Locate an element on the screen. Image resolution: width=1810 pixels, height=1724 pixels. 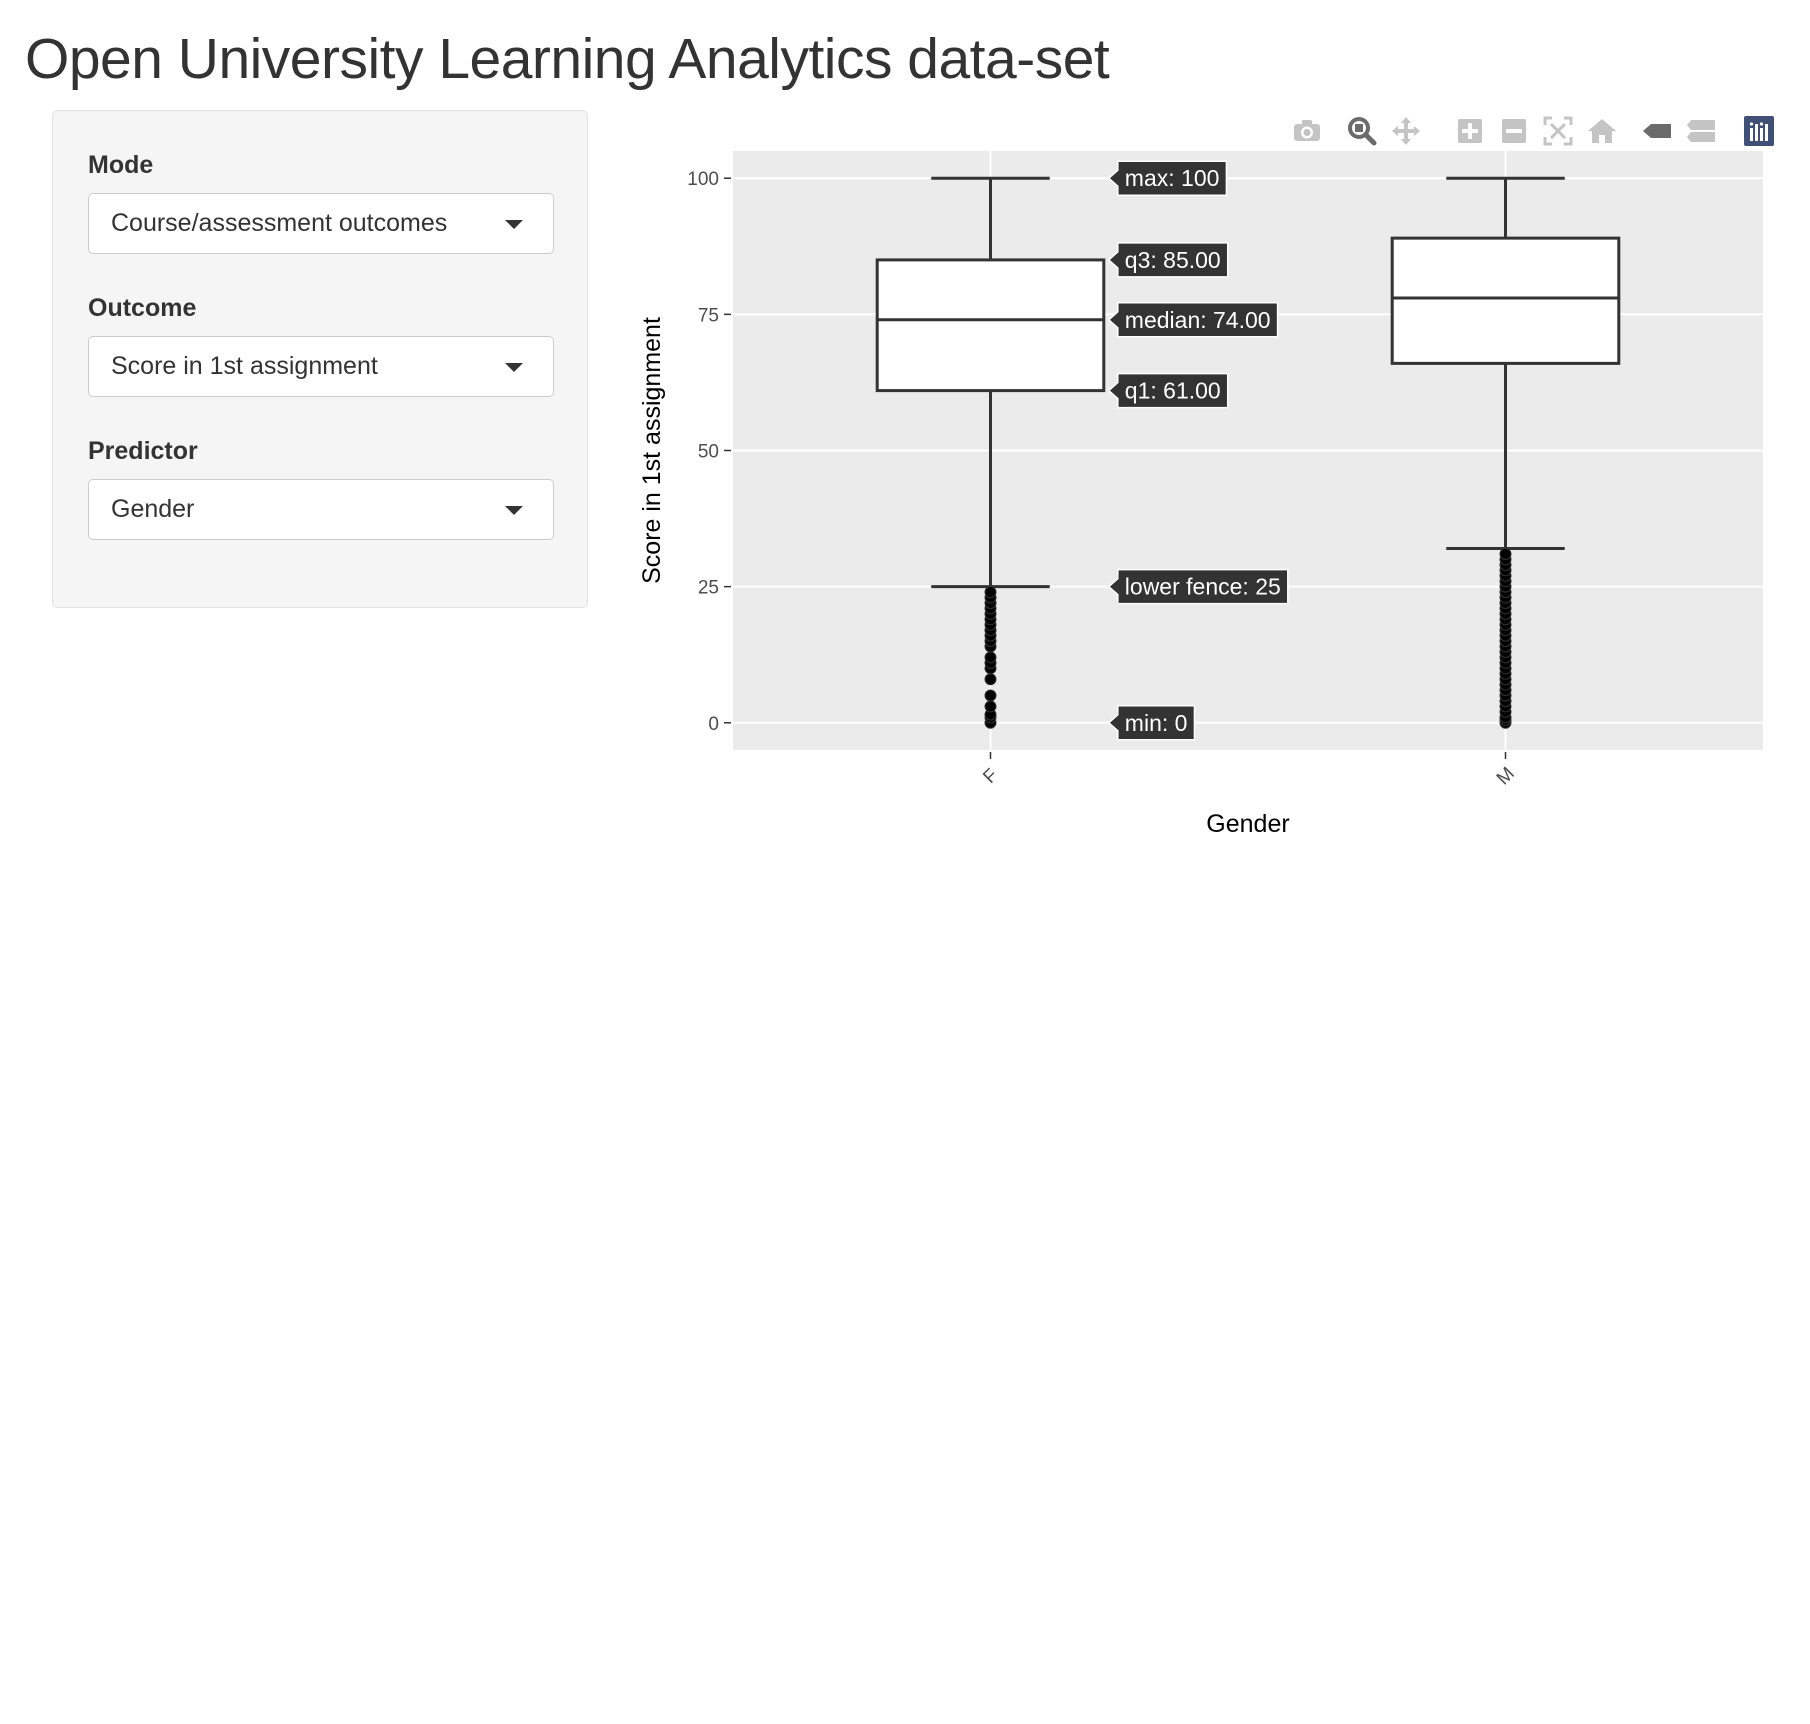
hover-label-text: min: 0 is located at coordinates (1156, 723).